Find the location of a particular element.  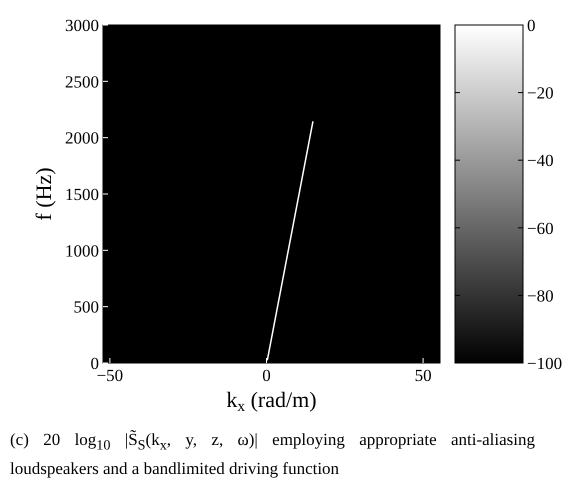

x-tick-label: 0 is located at coordinates (266, 375).